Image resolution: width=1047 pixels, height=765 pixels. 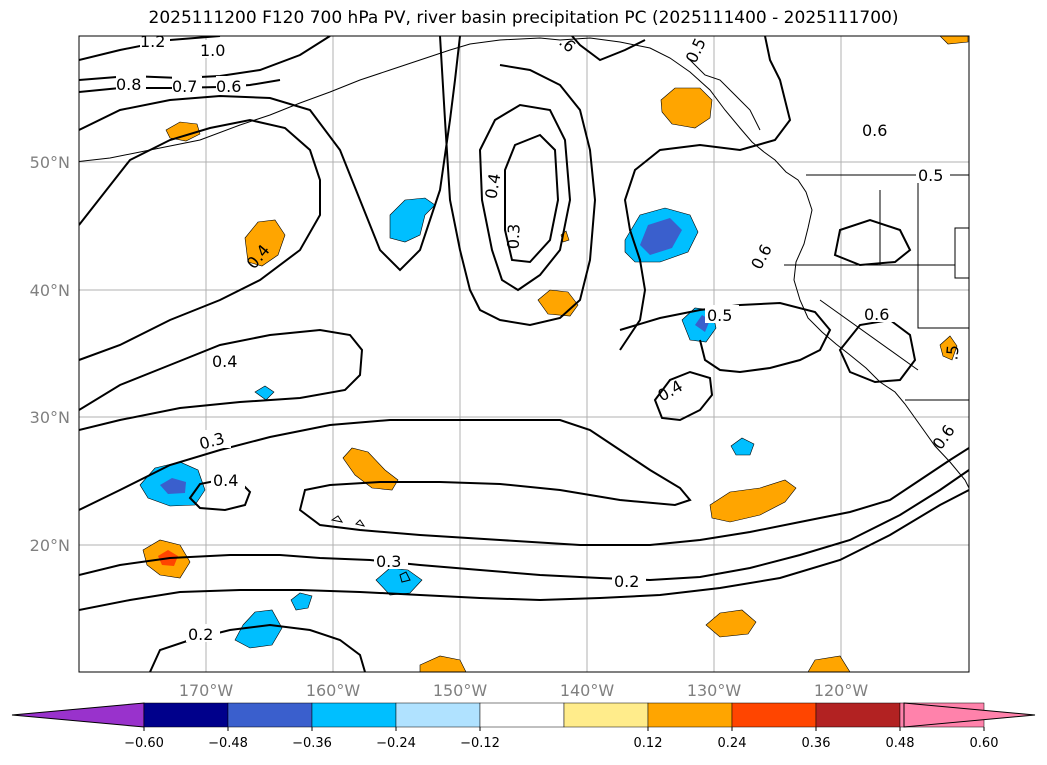 I want to click on lat-label: 50°N, so click(x=50, y=162).